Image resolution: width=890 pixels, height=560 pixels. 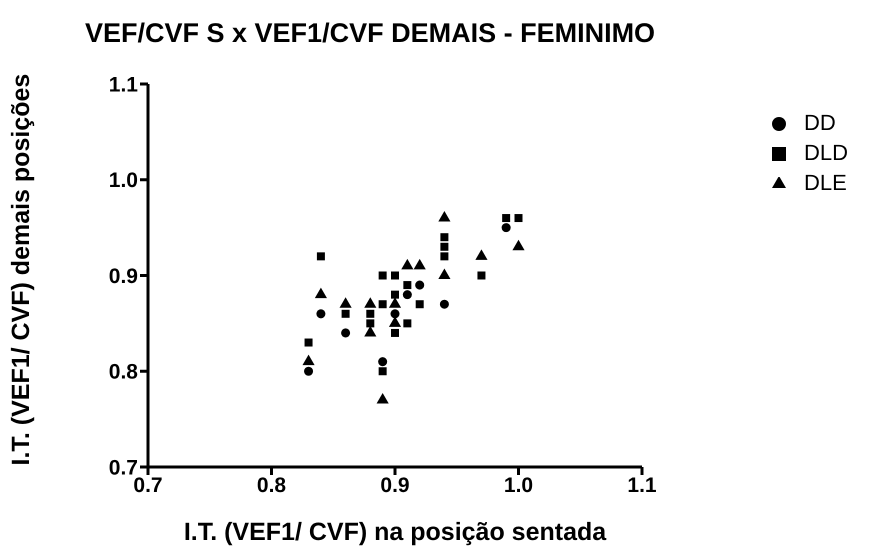 I want to click on x-tick-label: 0.8, so click(x=271, y=485).